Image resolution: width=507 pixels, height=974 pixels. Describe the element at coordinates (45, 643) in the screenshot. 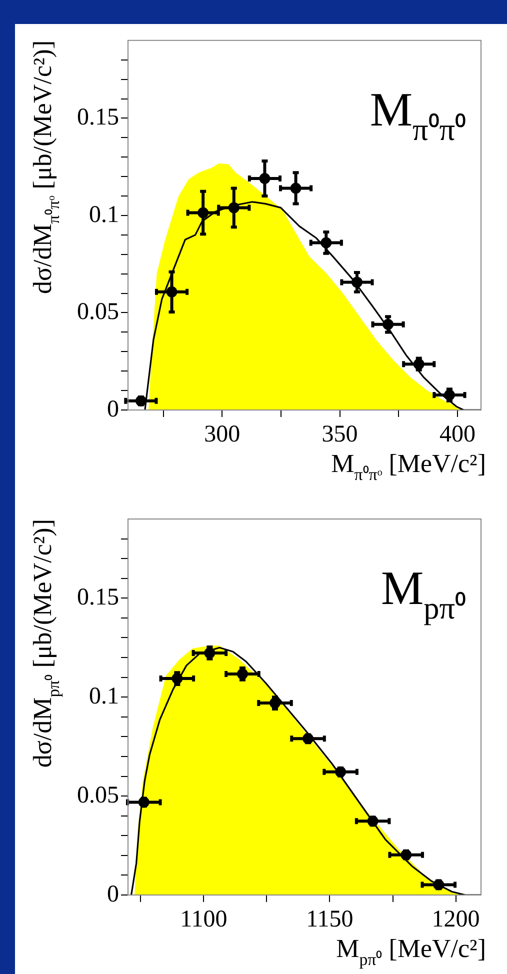

I see `y-axis-title: dσ/dMpπ⁰ [μb/(MeV/c²)]` at that location.